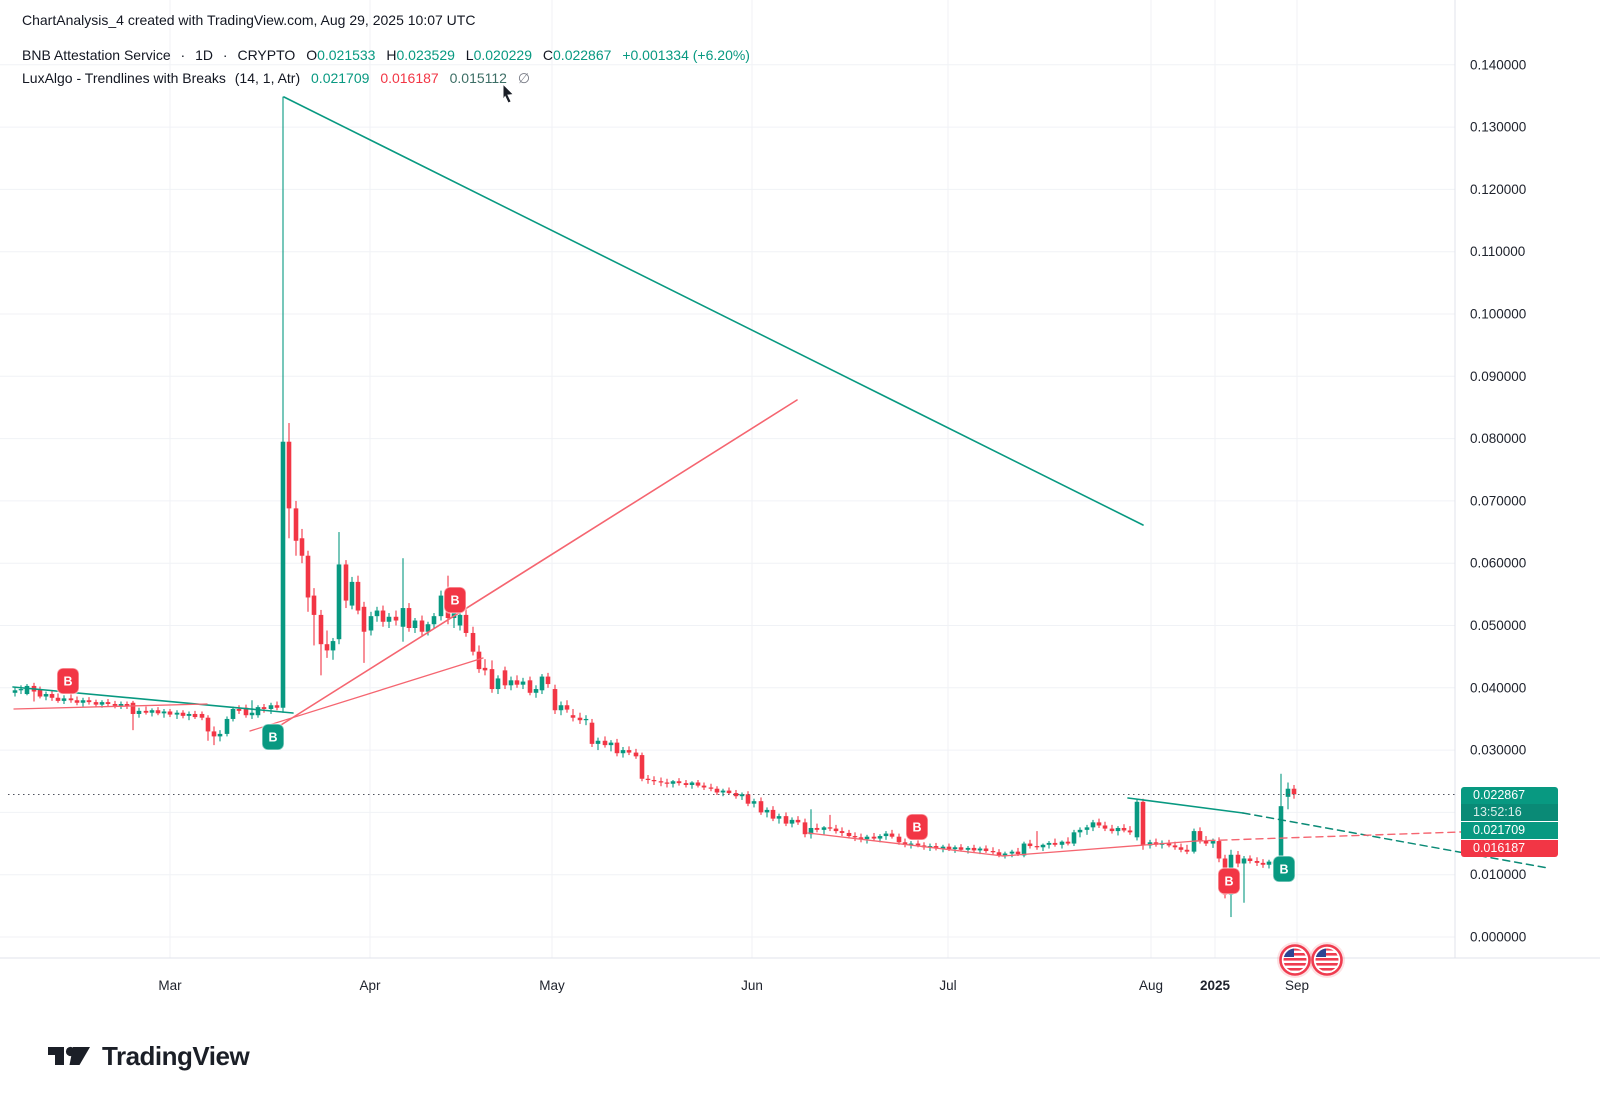  Describe the element at coordinates (370, 985) in the screenshot. I see `x-axis-label: Apr` at that location.